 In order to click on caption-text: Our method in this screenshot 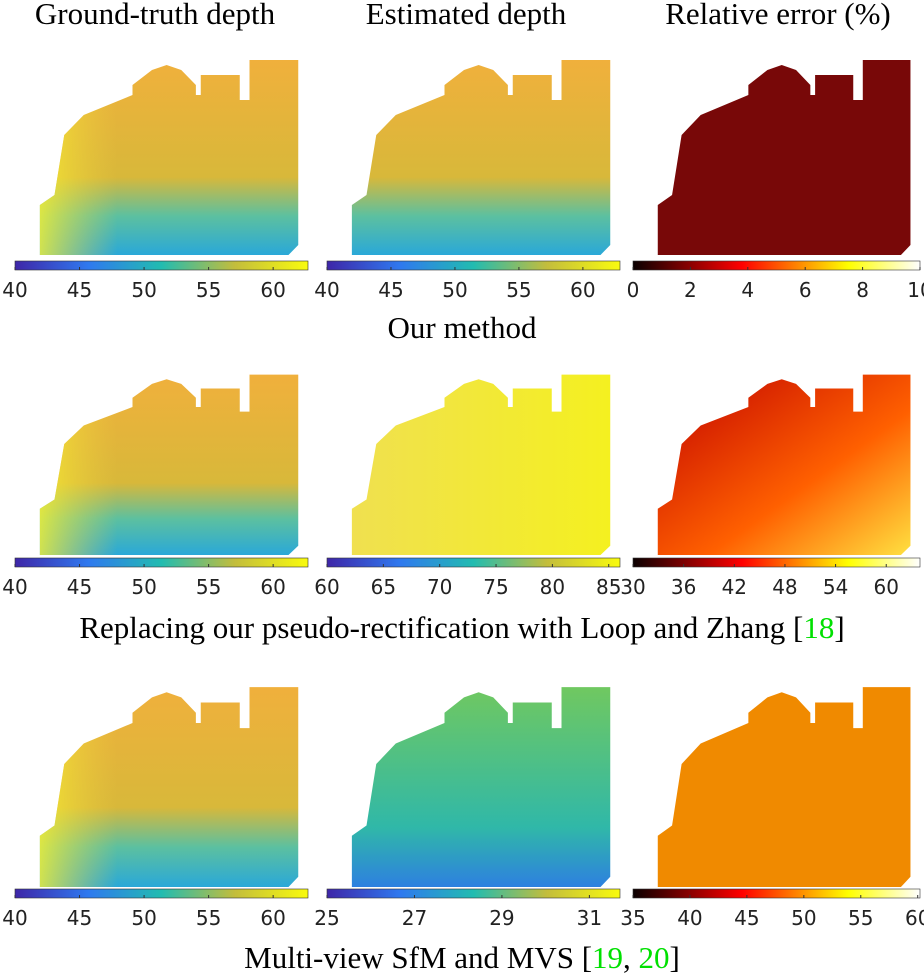, I will do `click(462, 327)`.